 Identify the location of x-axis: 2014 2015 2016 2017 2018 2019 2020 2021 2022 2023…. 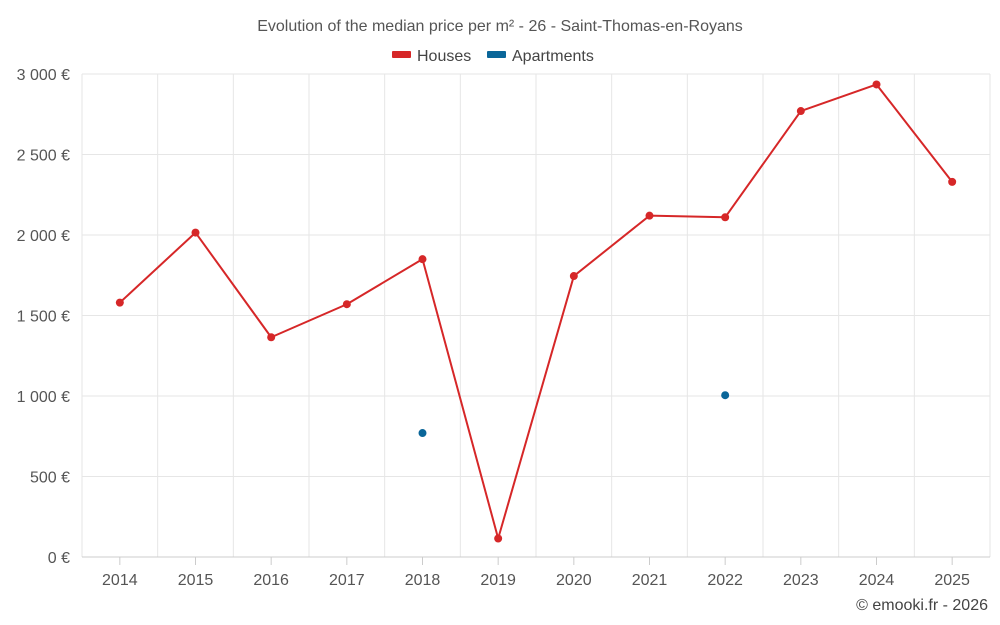
(536, 572).